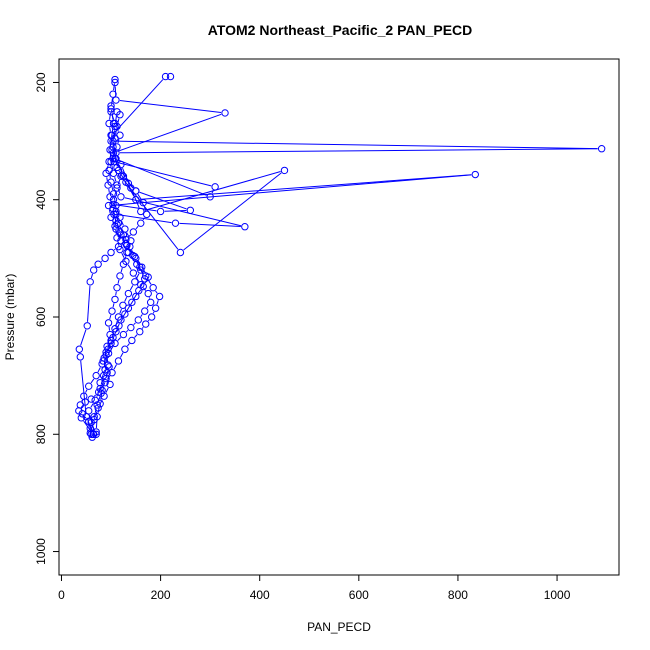 Image resolution: width=650 pixels, height=650 pixels. I want to click on x-tick-label: 800, so click(458, 595).